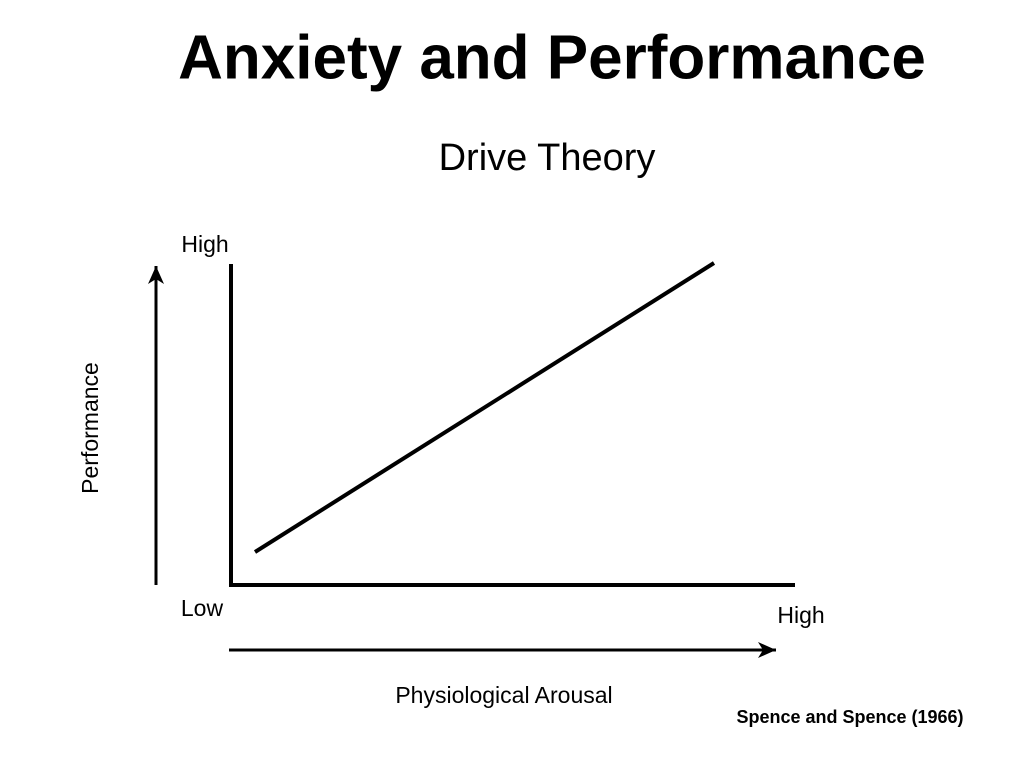 The width and height of the screenshot is (1024, 768). I want to click on subtitle: Drive Theory, so click(547, 158).